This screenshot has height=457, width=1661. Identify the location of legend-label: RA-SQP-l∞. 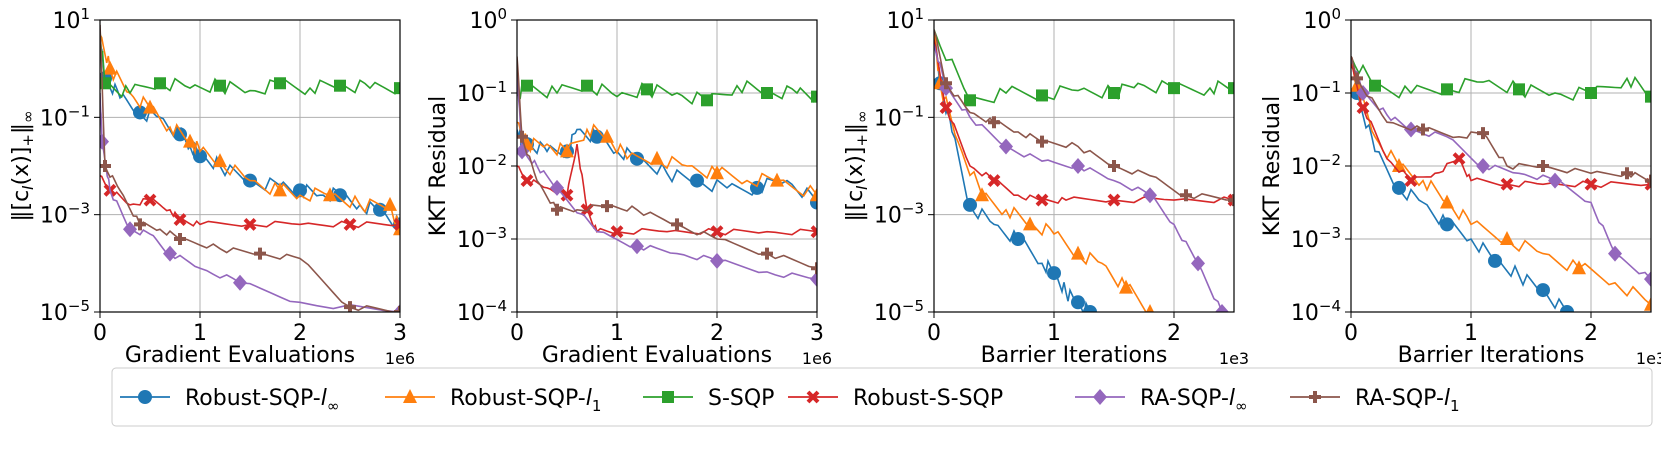
(1194, 400).